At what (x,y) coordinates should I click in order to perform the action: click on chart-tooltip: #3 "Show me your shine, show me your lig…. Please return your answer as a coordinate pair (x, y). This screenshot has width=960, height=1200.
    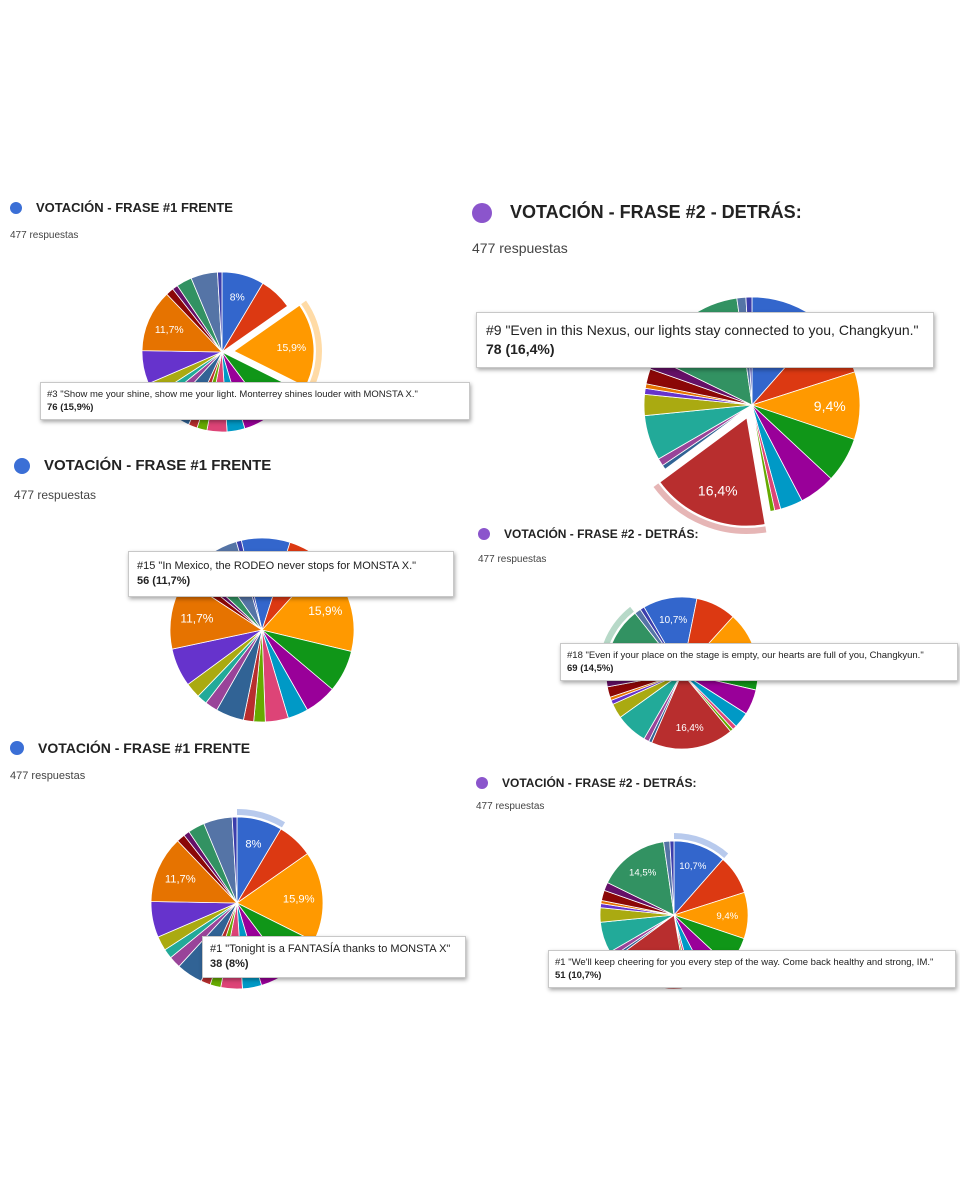
    Looking at the image, I should click on (255, 401).